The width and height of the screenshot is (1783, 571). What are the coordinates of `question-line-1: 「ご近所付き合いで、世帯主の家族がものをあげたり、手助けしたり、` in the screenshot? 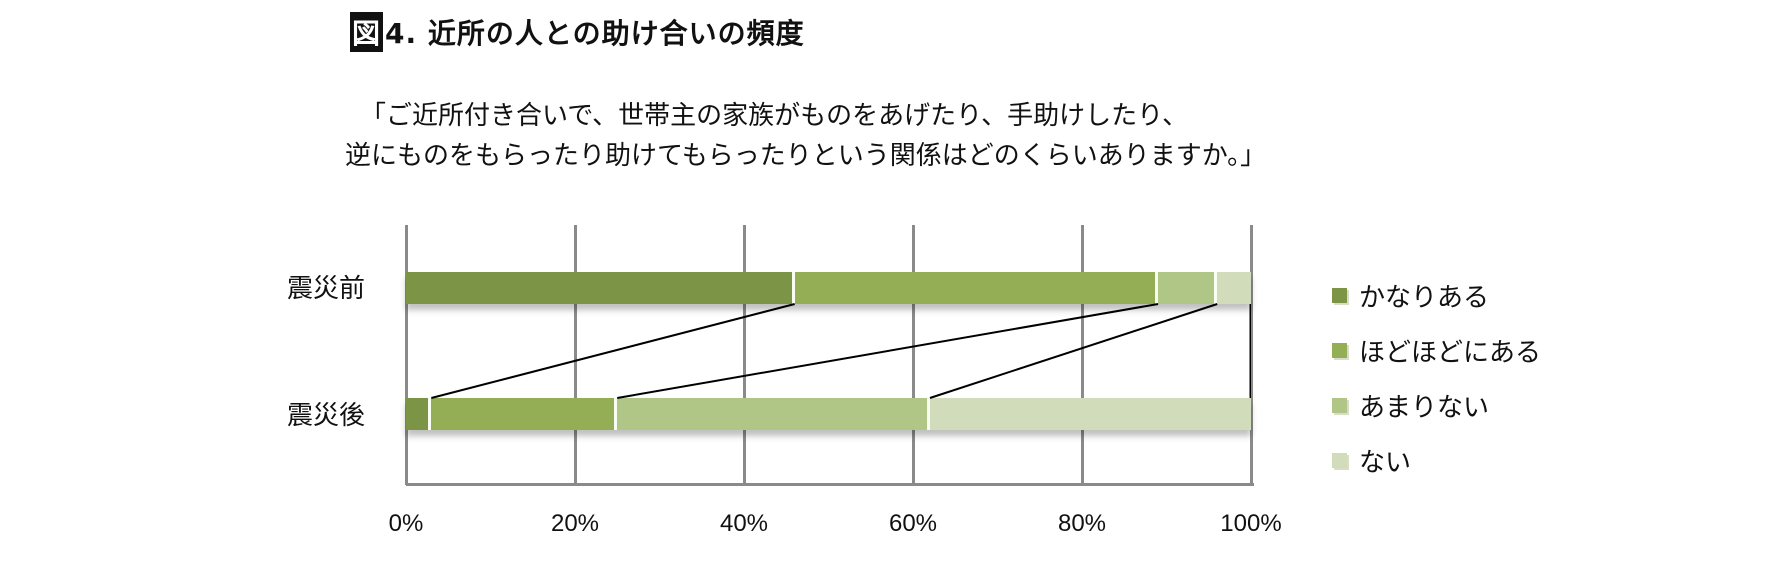 It's located at (774, 116).